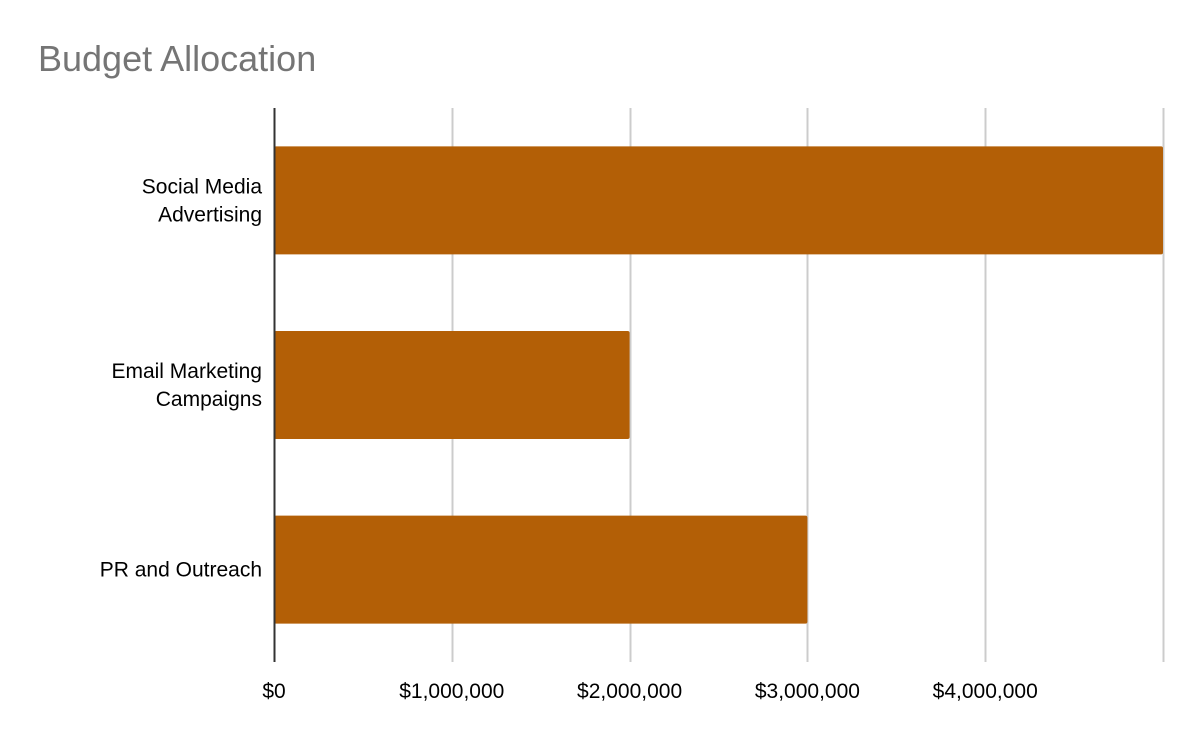 This screenshot has height=742, width=1200. I want to click on x-tick-label: $1,000,000, so click(451, 691).